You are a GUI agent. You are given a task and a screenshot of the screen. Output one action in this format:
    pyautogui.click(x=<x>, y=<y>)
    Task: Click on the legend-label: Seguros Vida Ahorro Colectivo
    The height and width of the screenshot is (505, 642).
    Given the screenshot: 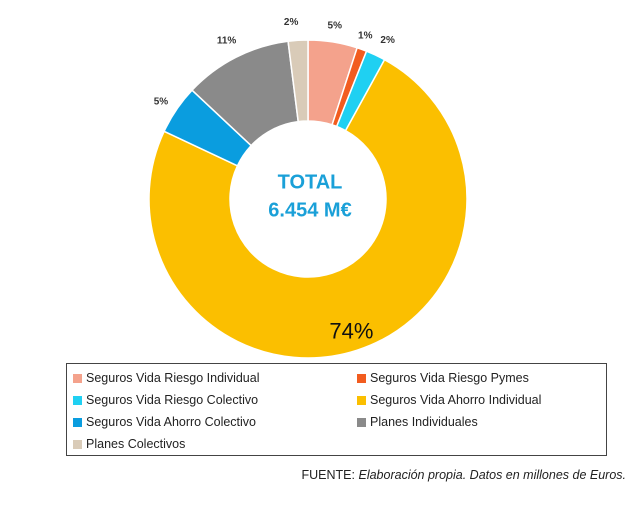 What is the action you would take?
    pyautogui.click(x=171, y=422)
    